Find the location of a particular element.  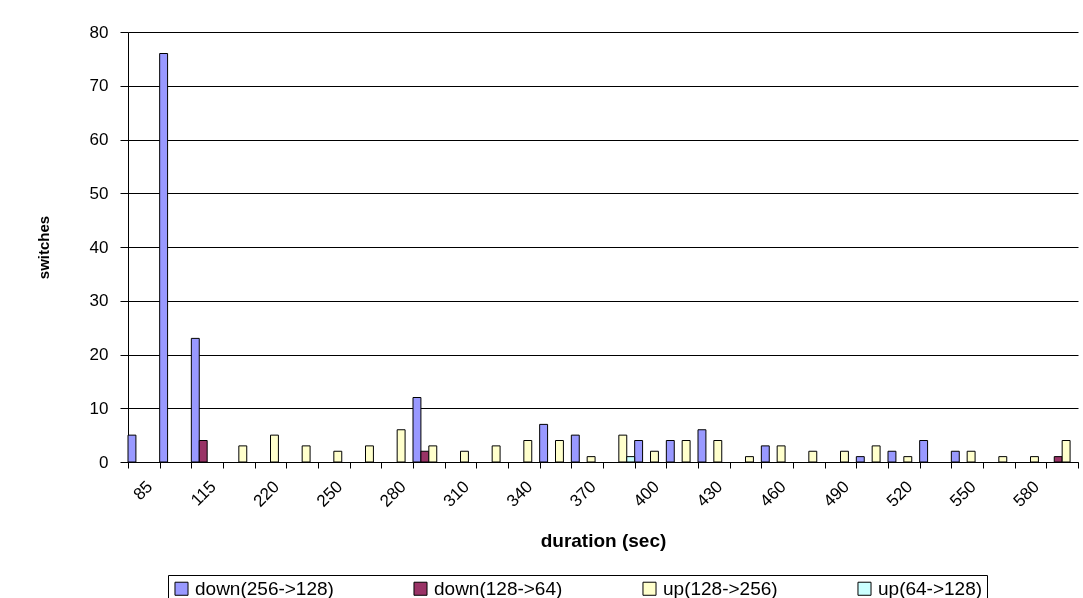

y-tick-label: 40 is located at coordinates (99, 247).